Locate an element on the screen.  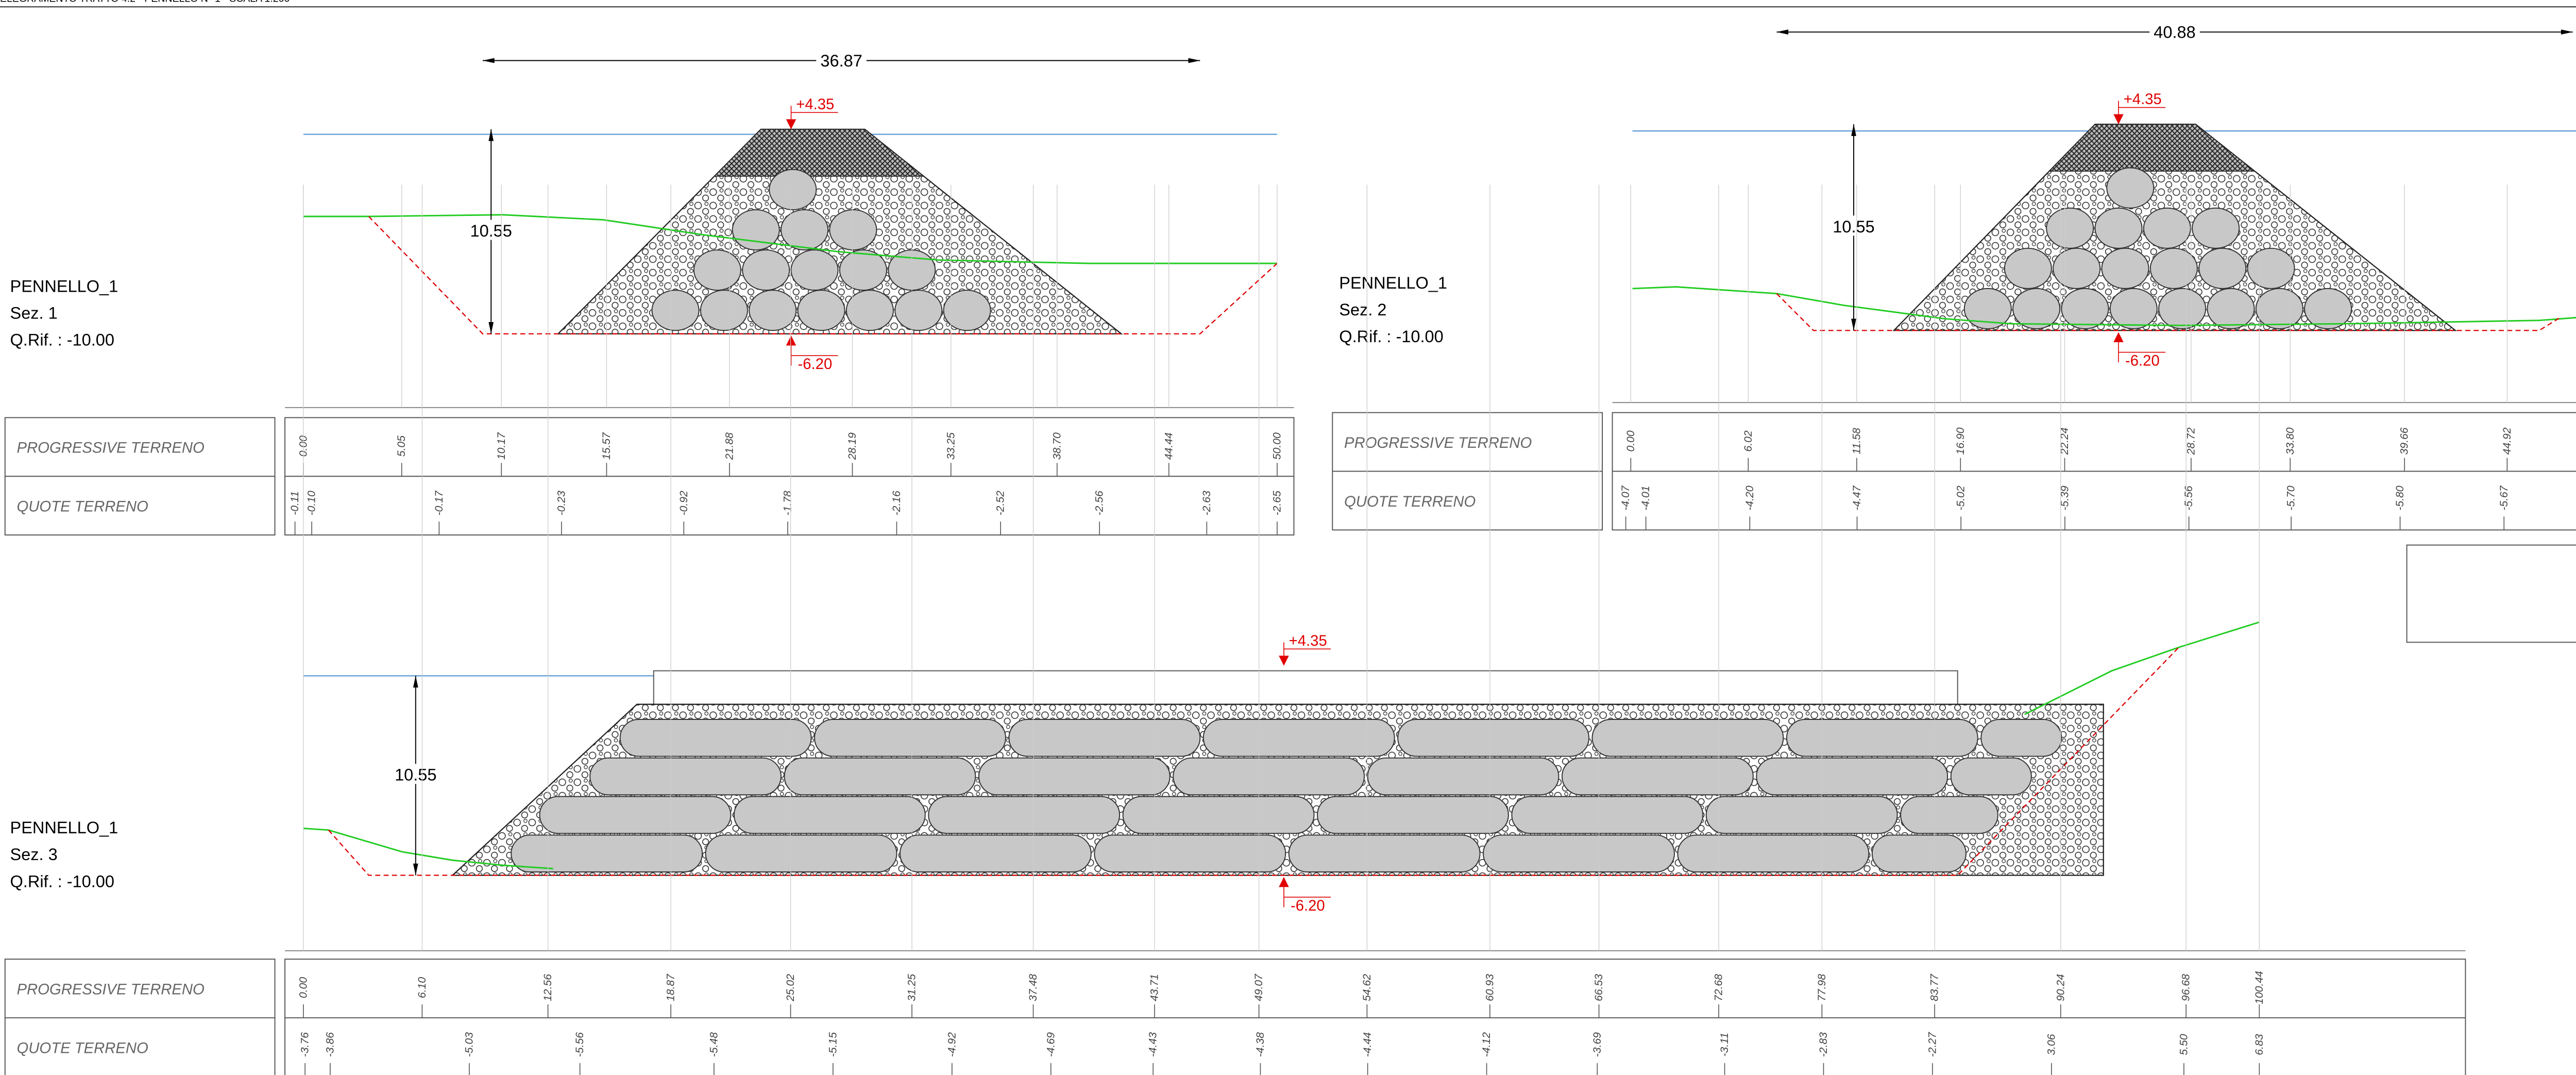
quote-value: -3.86 is located at coordinates (330, 1044).